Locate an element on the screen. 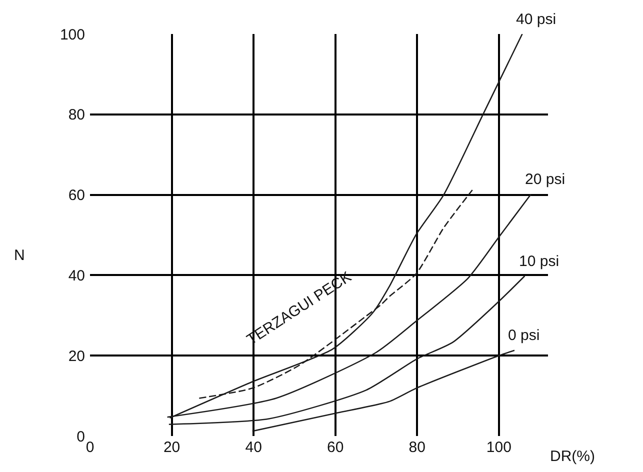  x-tick-label: 80 is located at coordinates (417, 447).